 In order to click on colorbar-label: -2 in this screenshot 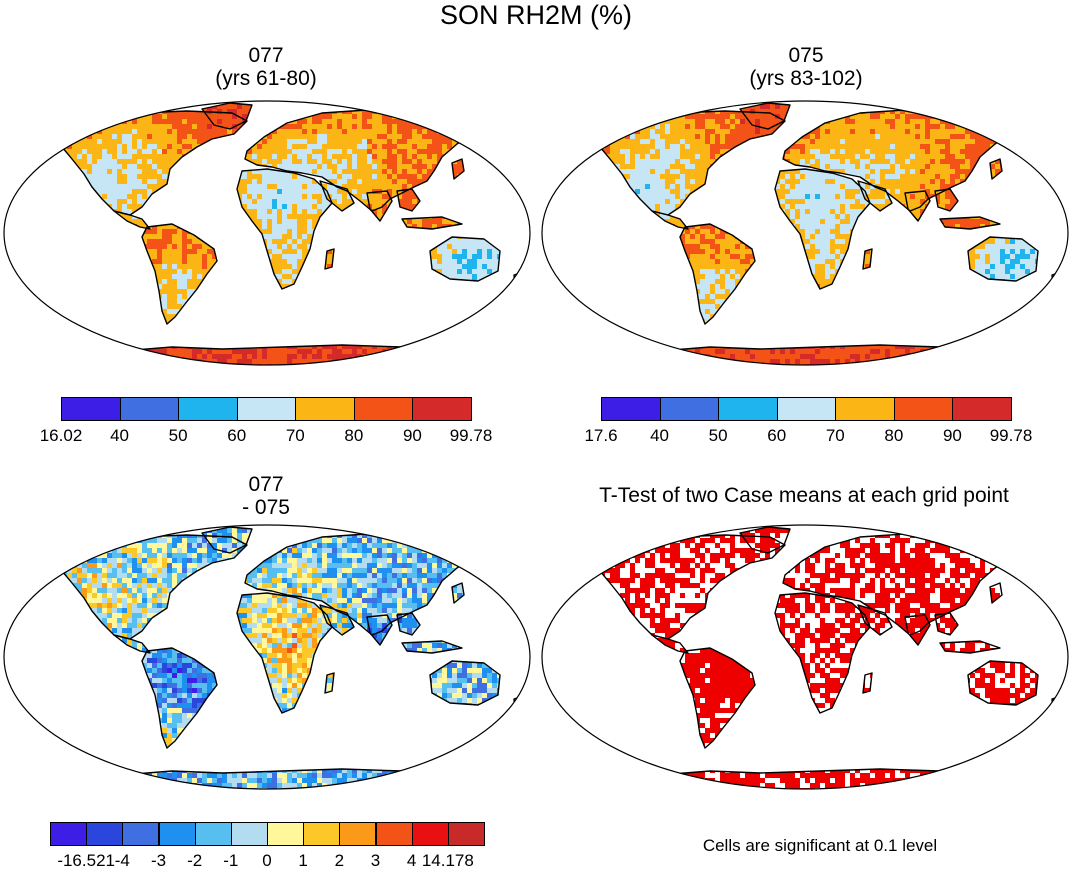, I will do `click(194, 861)`.